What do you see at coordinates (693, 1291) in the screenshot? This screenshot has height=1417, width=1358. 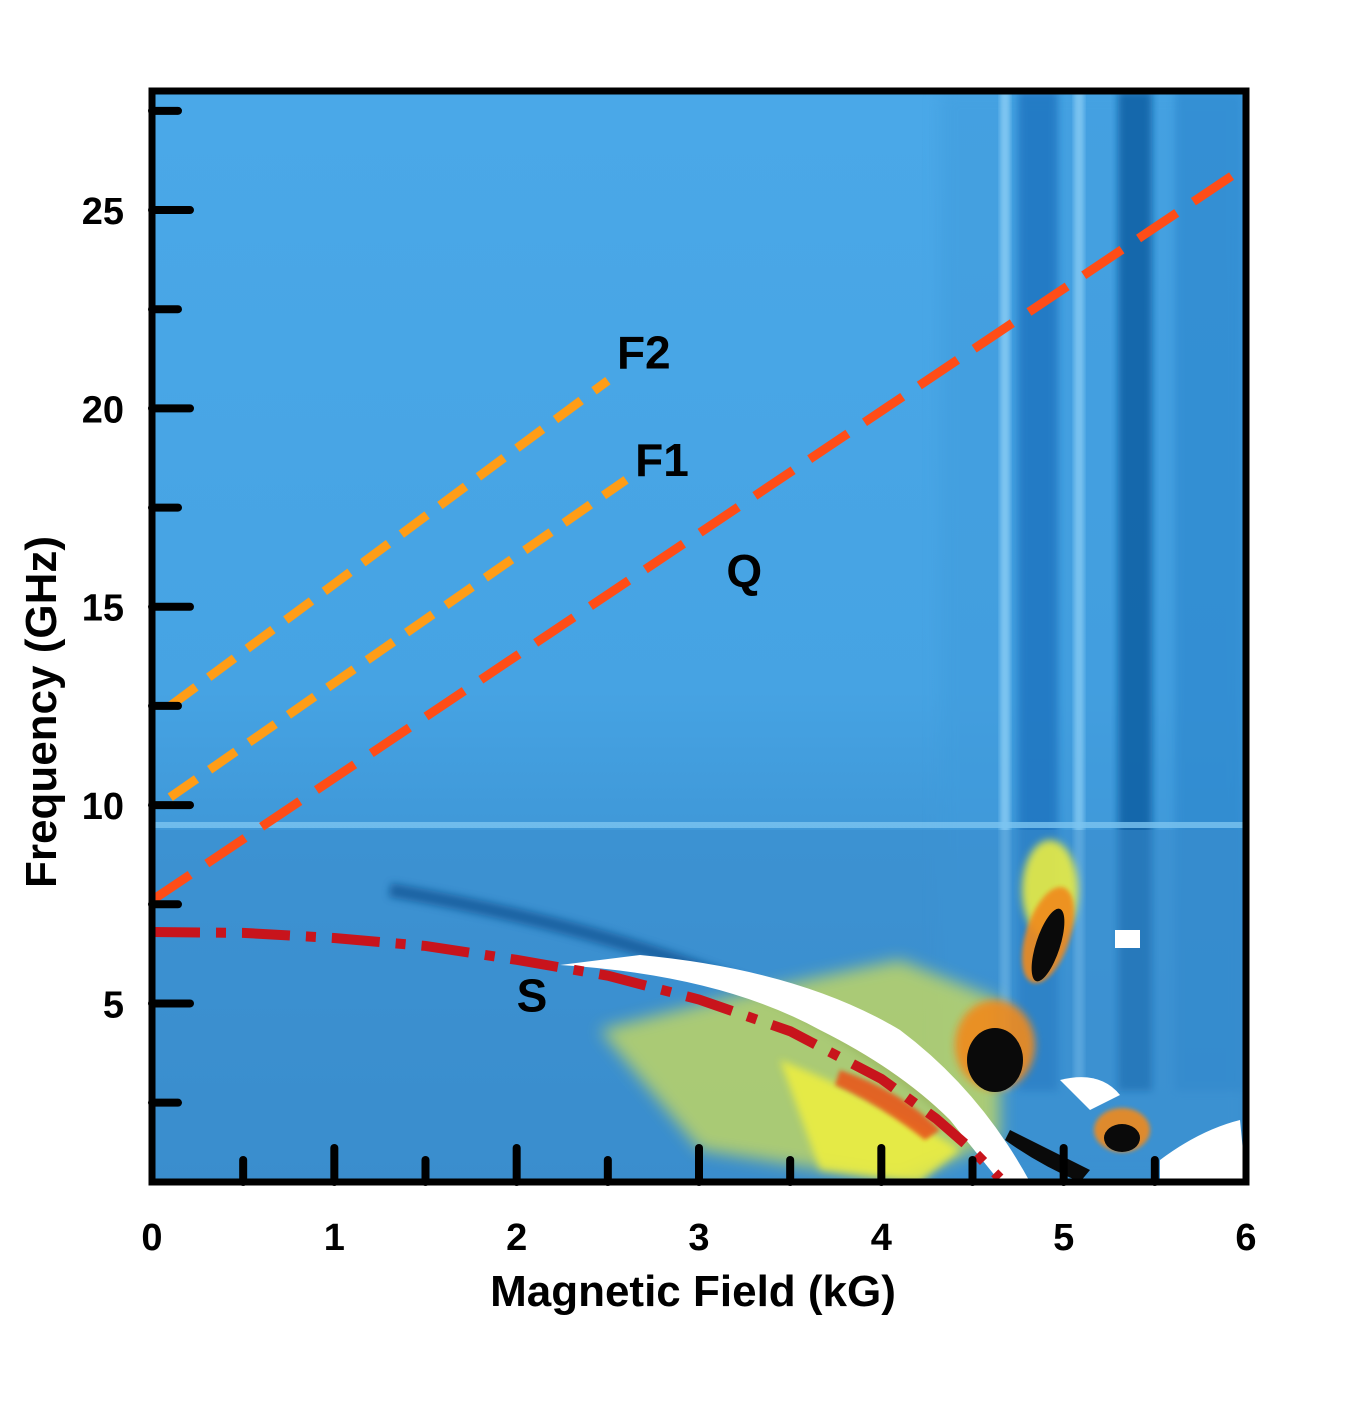 I see `x-axis-title: Magnetic Field (kG)` at bounding box center [693, 1291].